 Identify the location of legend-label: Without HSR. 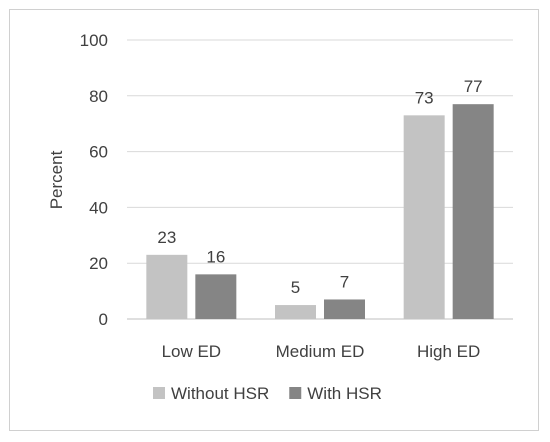
(220, 393).